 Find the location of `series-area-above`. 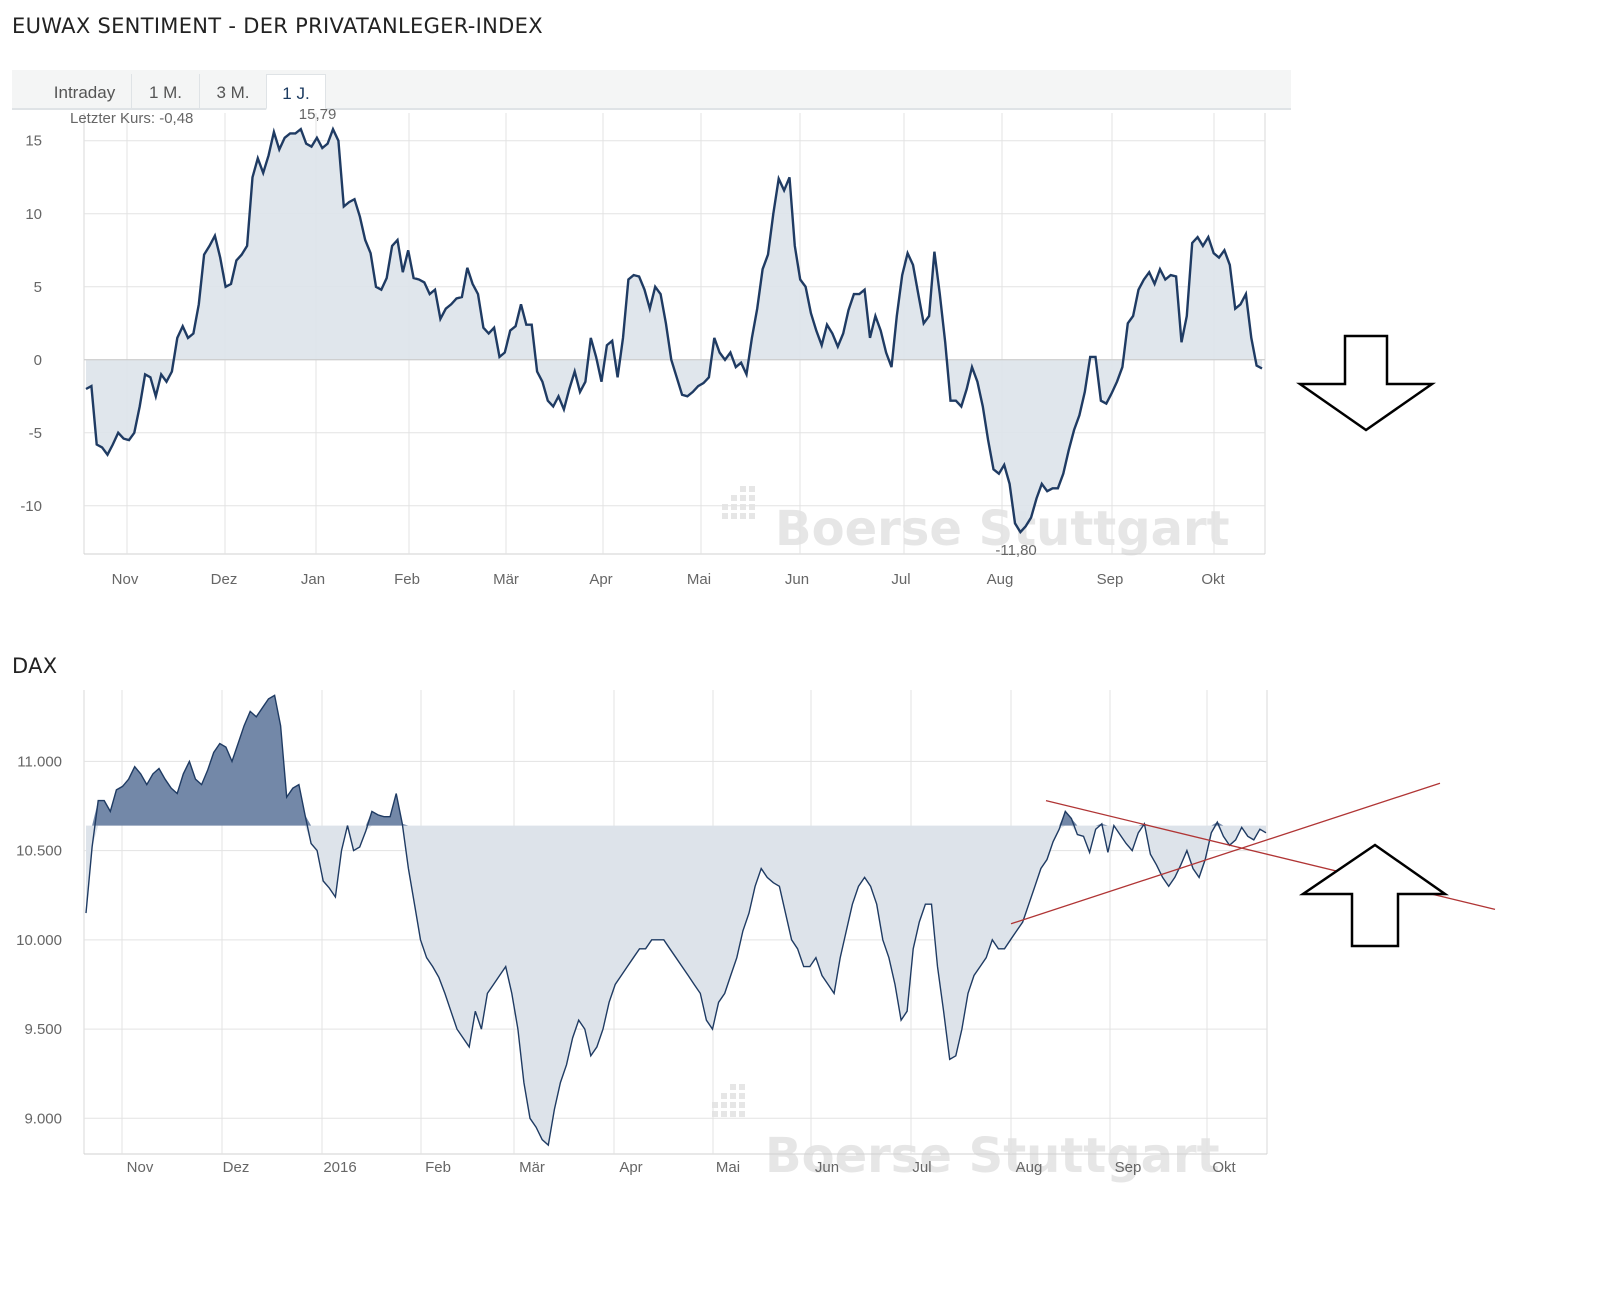

series-area-above is located at coordinates (676, 760).